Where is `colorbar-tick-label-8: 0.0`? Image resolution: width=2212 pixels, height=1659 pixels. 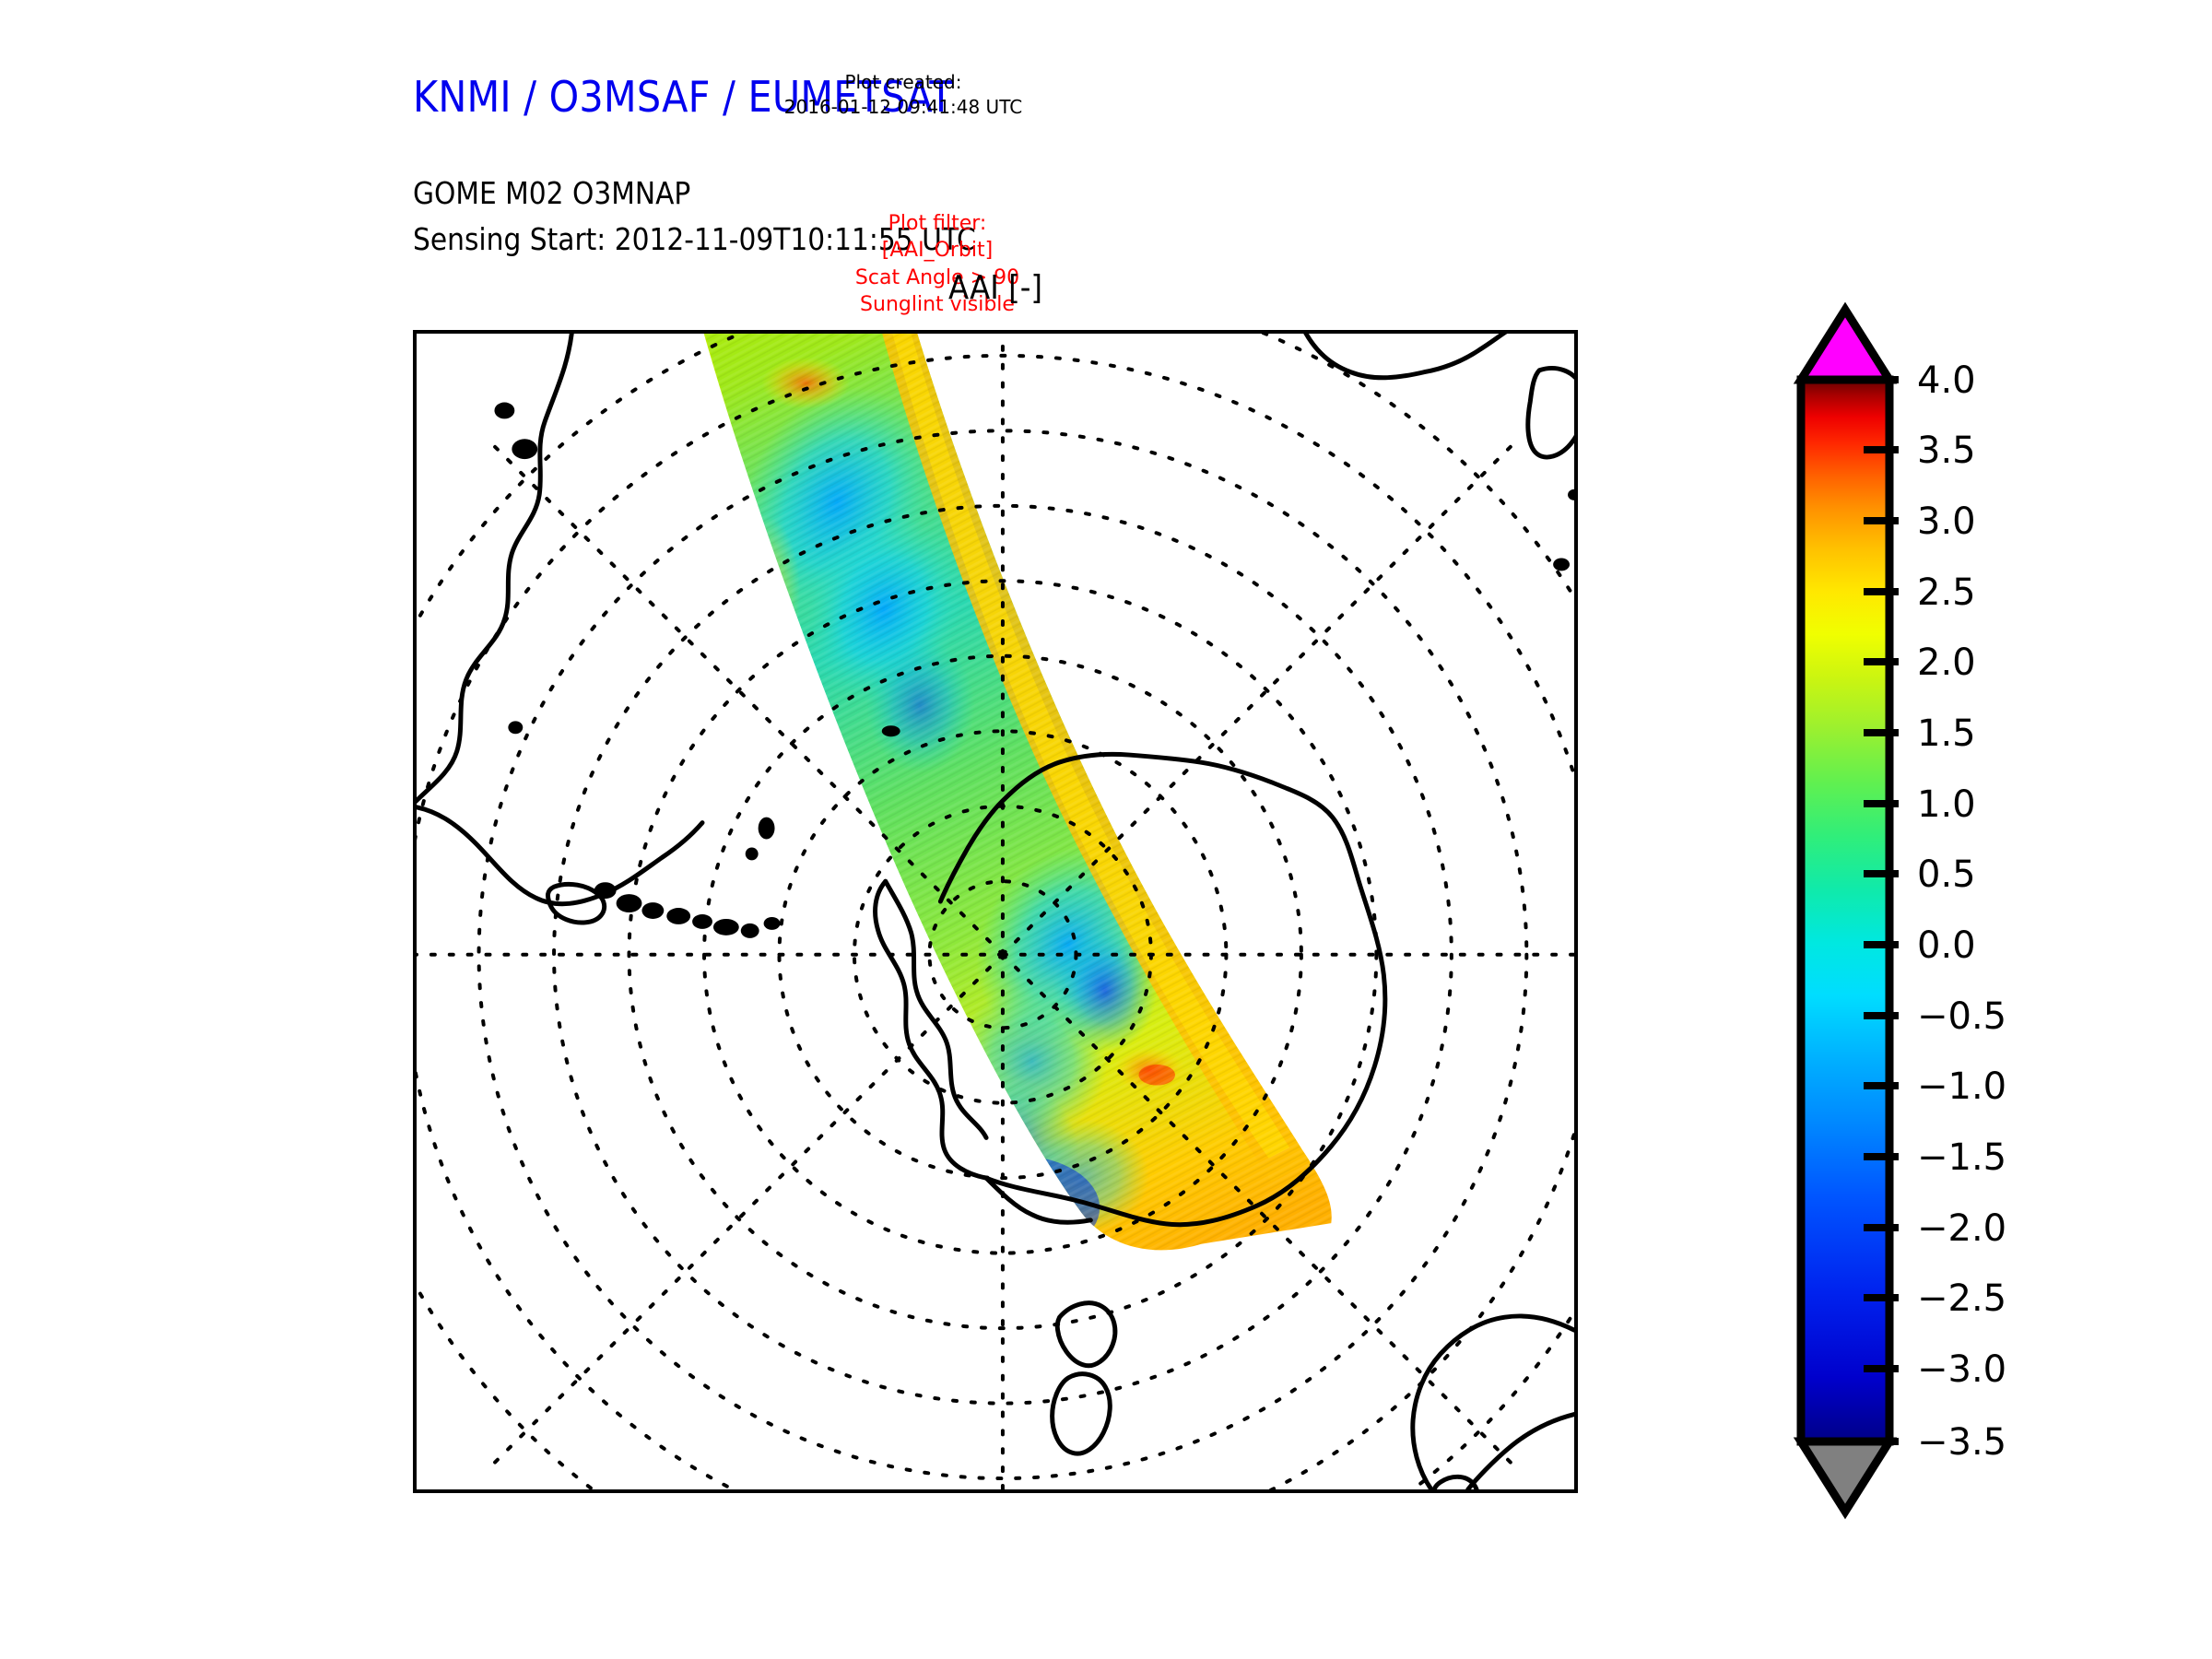 colorbar-tick-label-8: 0.0 is located at coordinates (1946, 945).